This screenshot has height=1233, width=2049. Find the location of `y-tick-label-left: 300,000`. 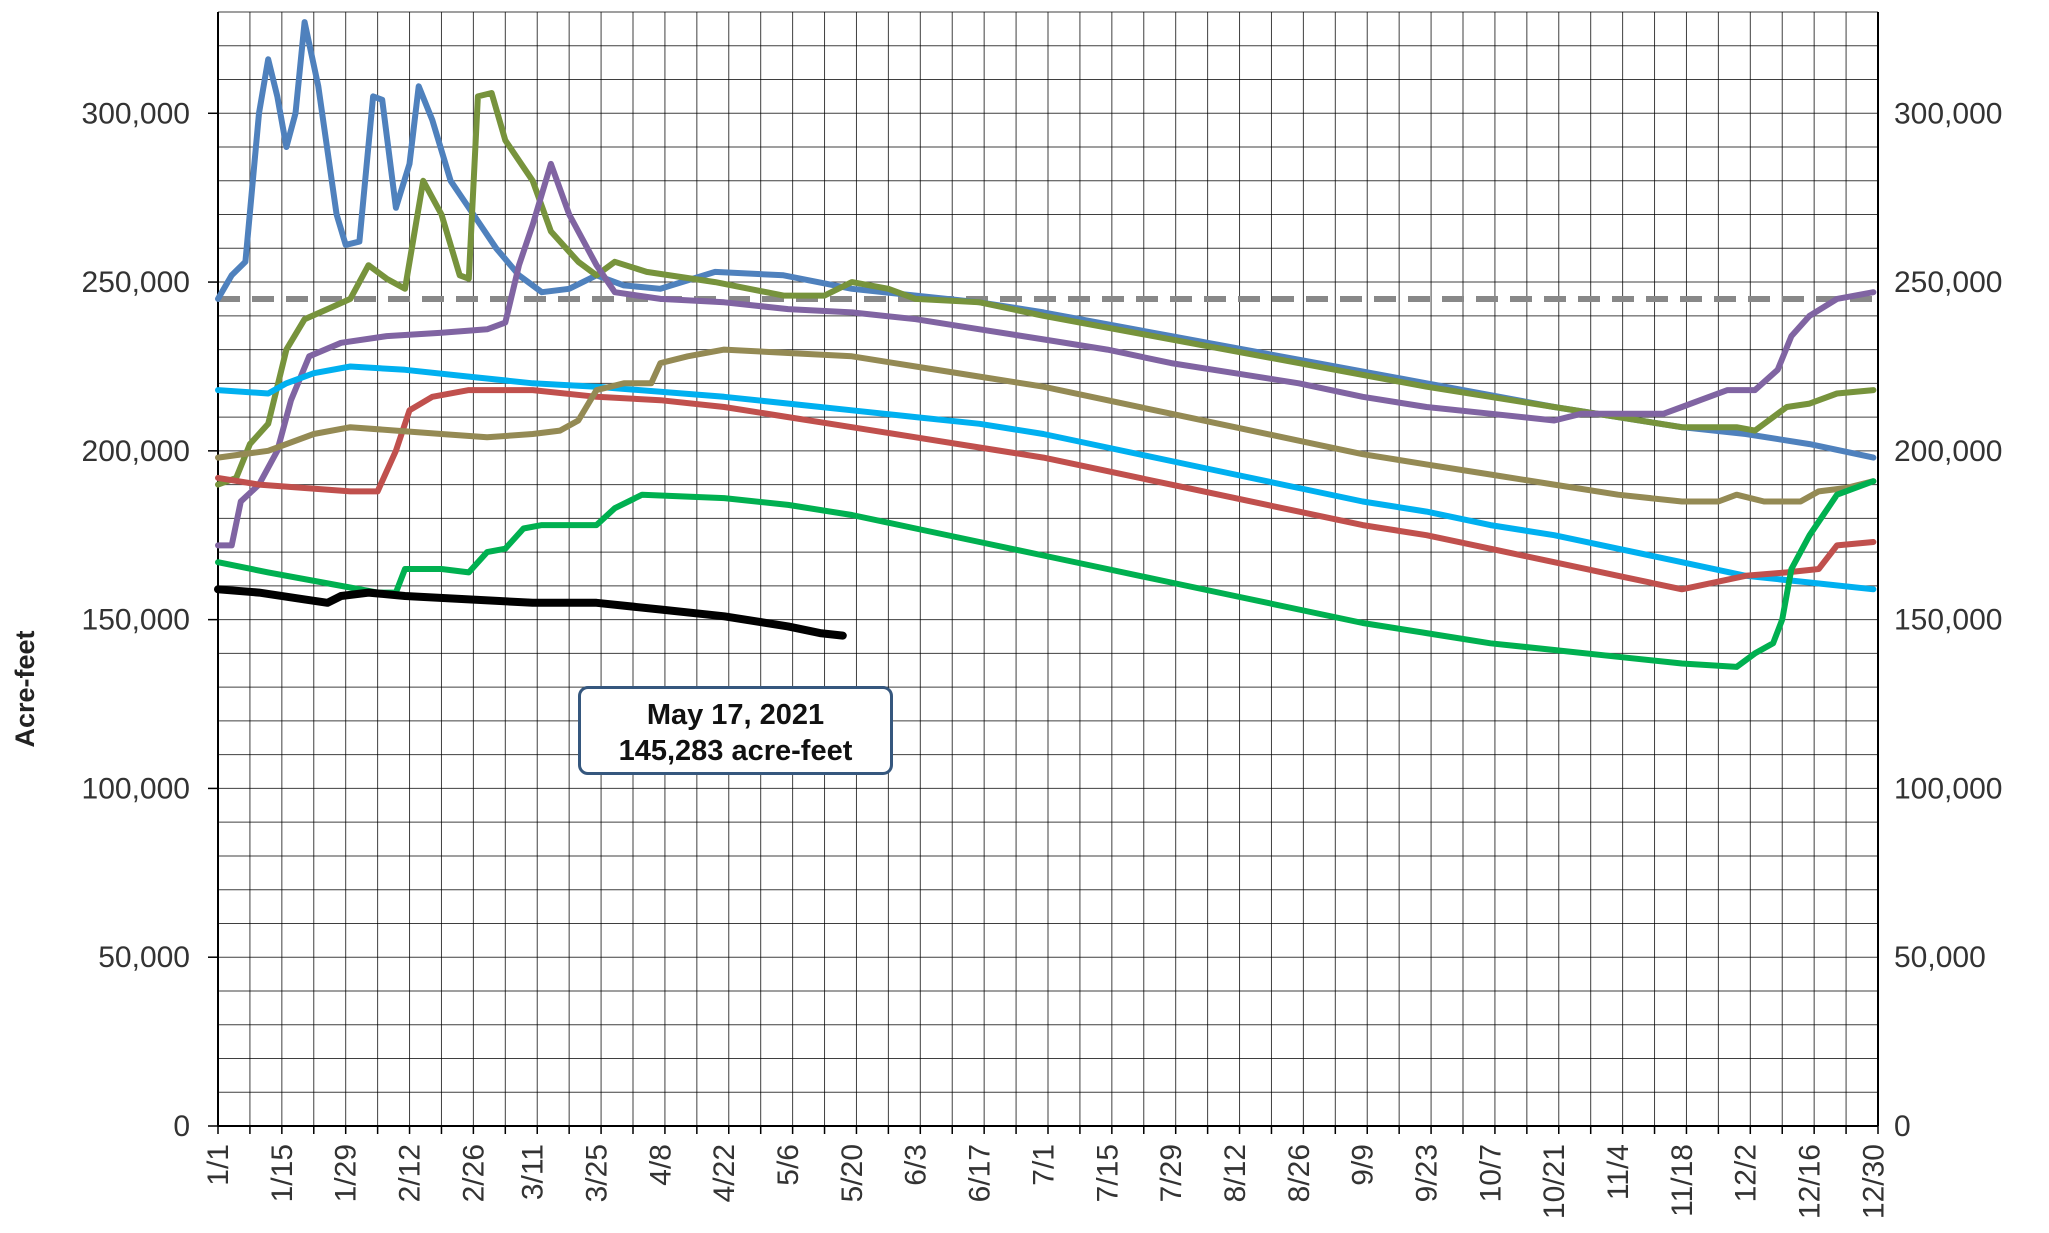

y-tick-label-left: 300,000 is located at coordinates (136, 113).